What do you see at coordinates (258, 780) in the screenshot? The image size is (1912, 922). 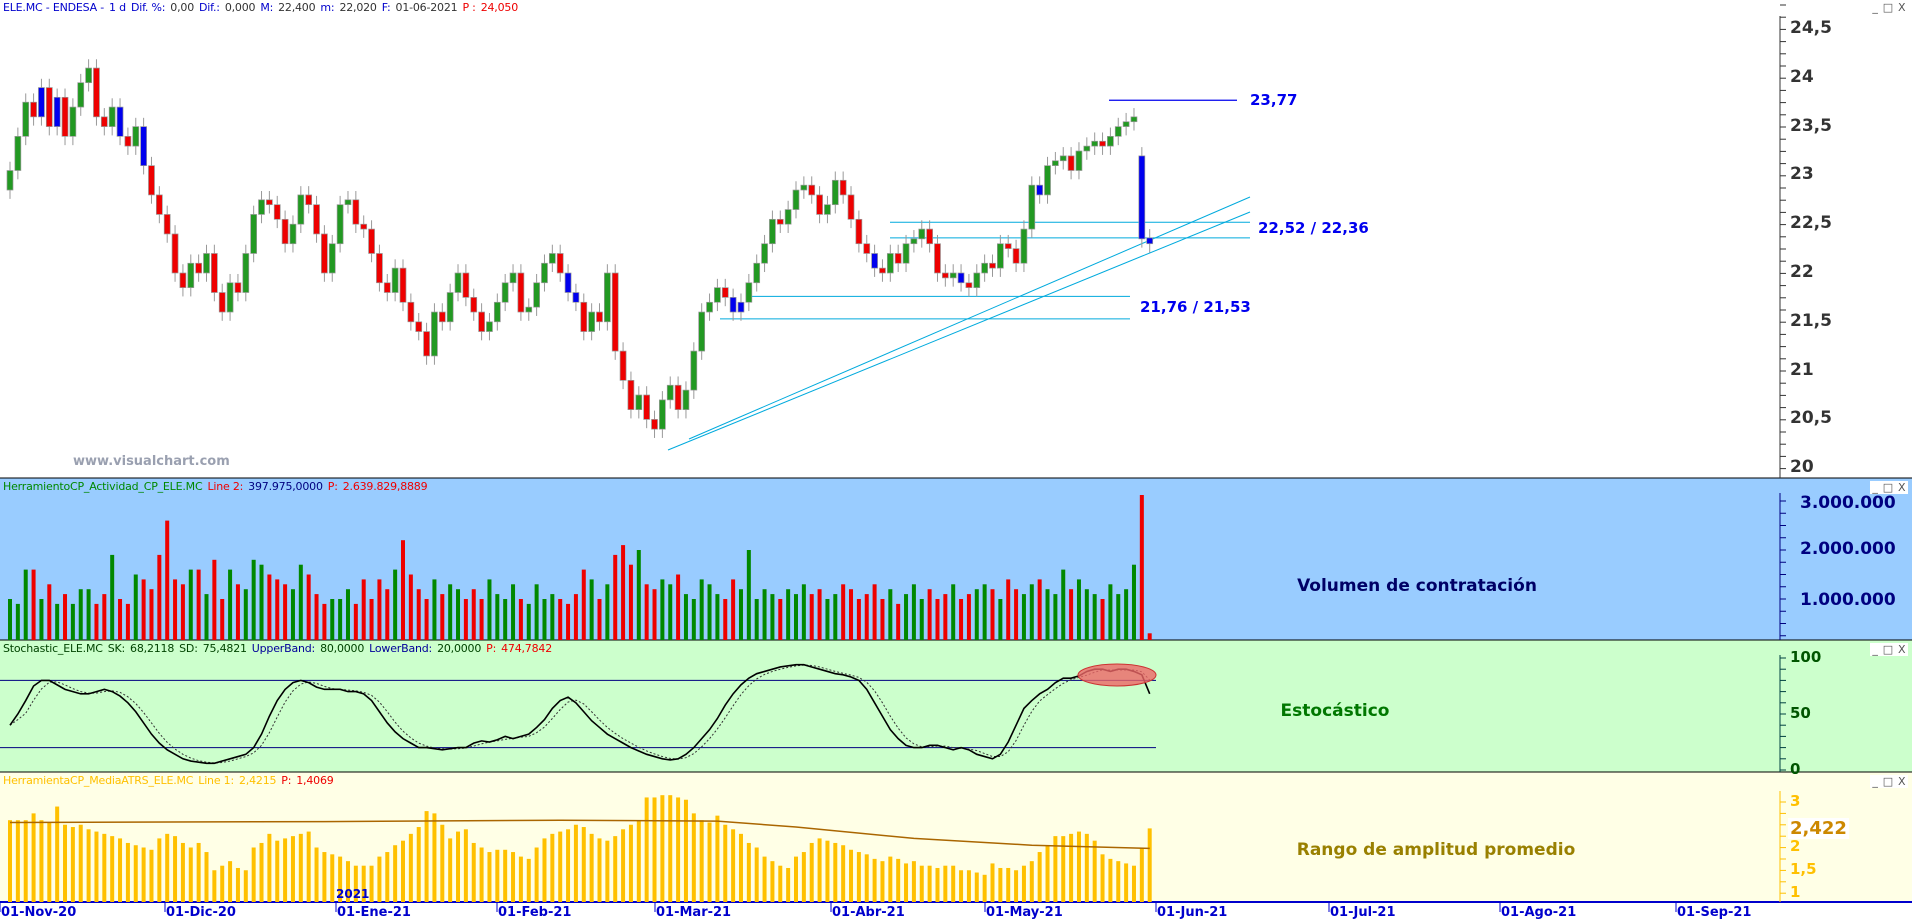 I see `line-value: 2,4215` at bounding box center [258, 780].